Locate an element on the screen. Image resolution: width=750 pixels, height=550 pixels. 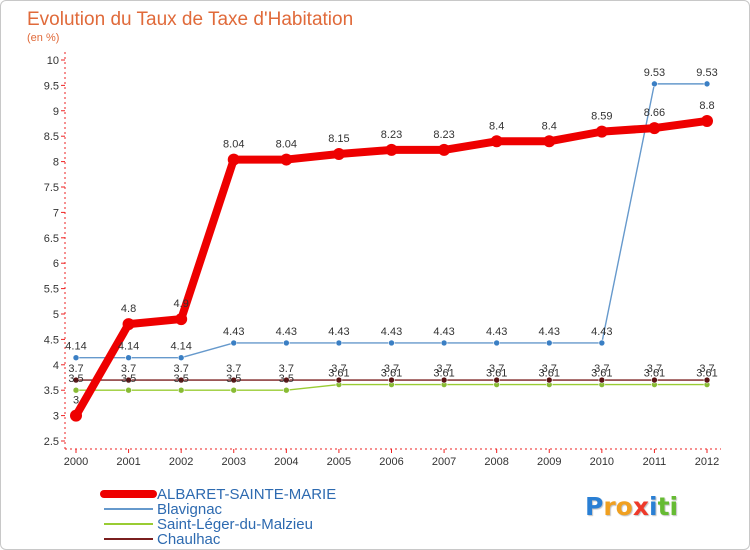
y-tick-label: 9 is located at coordinates (56, 112).